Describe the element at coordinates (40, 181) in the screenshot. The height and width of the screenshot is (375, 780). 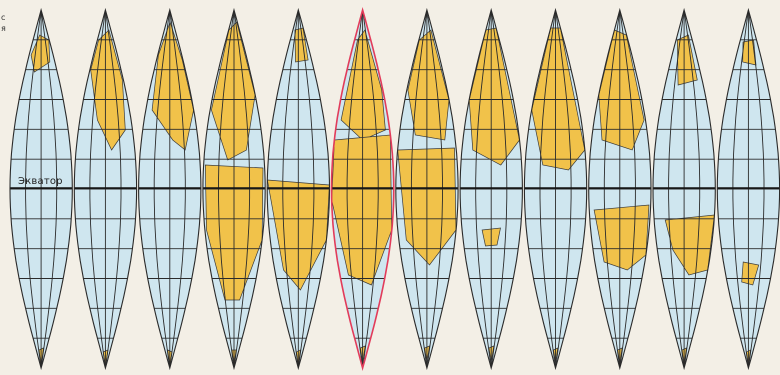
I see `equator-label: Экватор` at that location.